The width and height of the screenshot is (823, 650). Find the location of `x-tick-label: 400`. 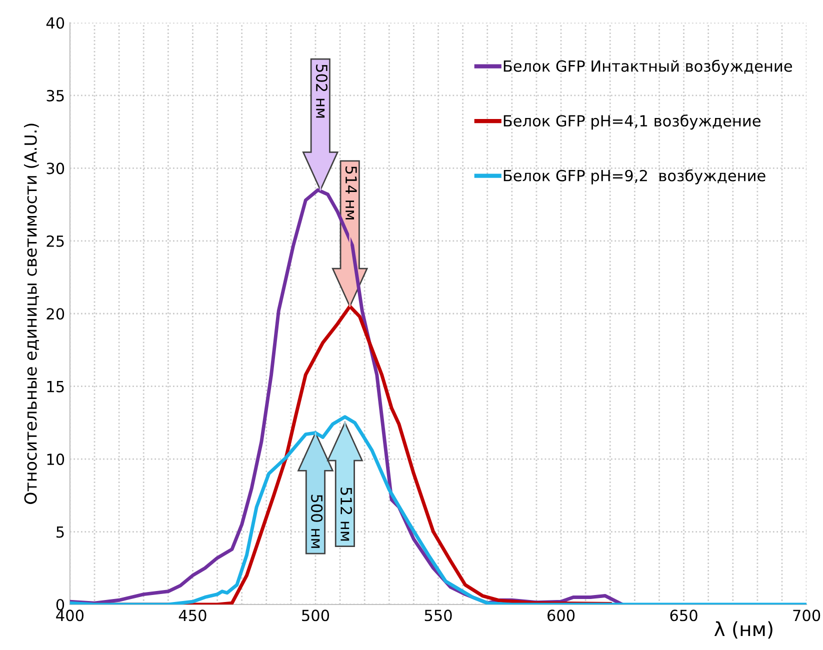

x-tick-label: 400 is located at coordinates (70, 616).